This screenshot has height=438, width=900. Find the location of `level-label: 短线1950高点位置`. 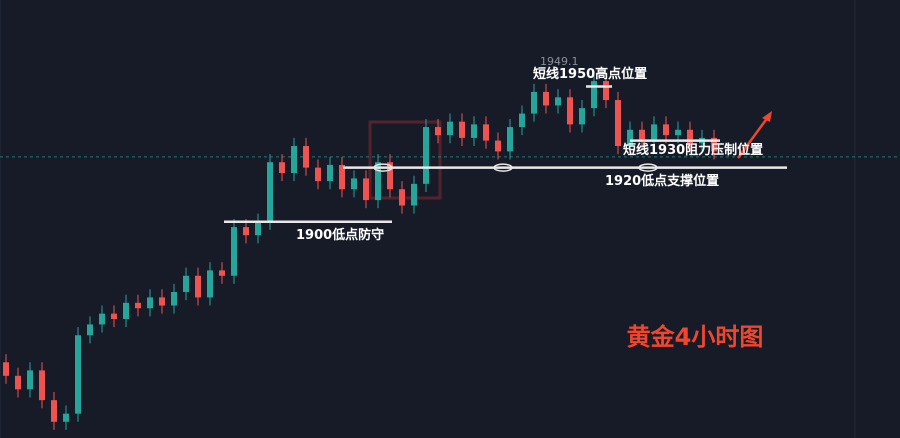

level-label: 短线1950高点位置 is located at coordinates (590, 74).